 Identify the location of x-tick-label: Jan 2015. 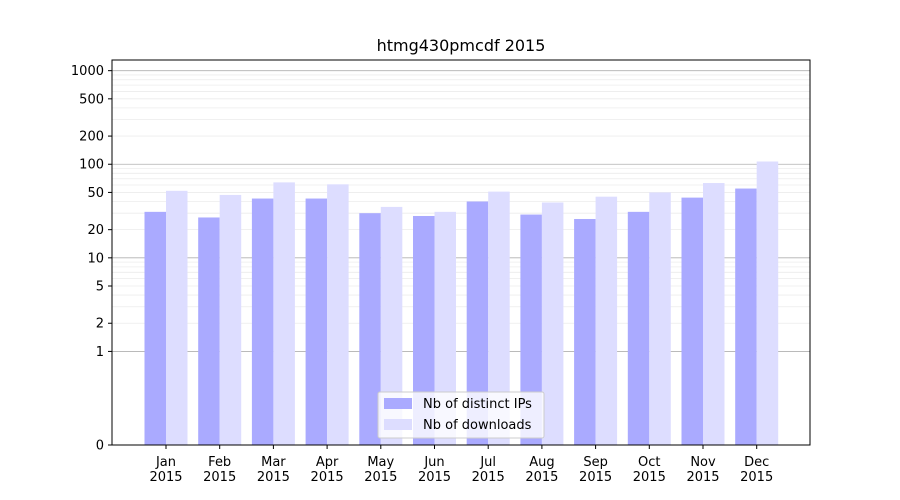
(165, 470).